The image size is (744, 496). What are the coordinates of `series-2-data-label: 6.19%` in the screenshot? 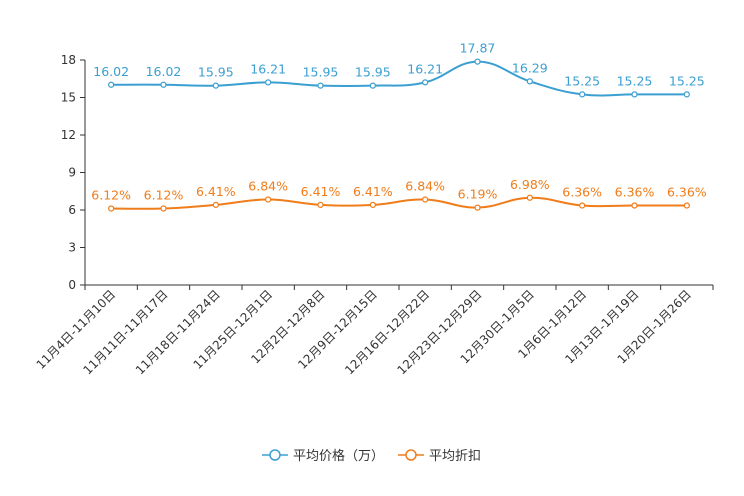 It's located at (478, 194).